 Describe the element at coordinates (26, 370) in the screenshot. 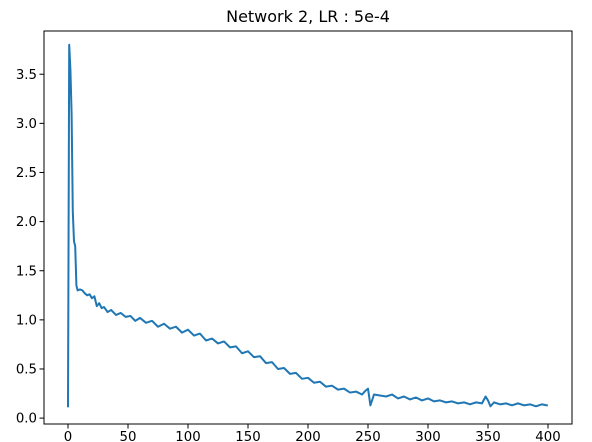

I see `y-tick-label: 0.5` at that location.